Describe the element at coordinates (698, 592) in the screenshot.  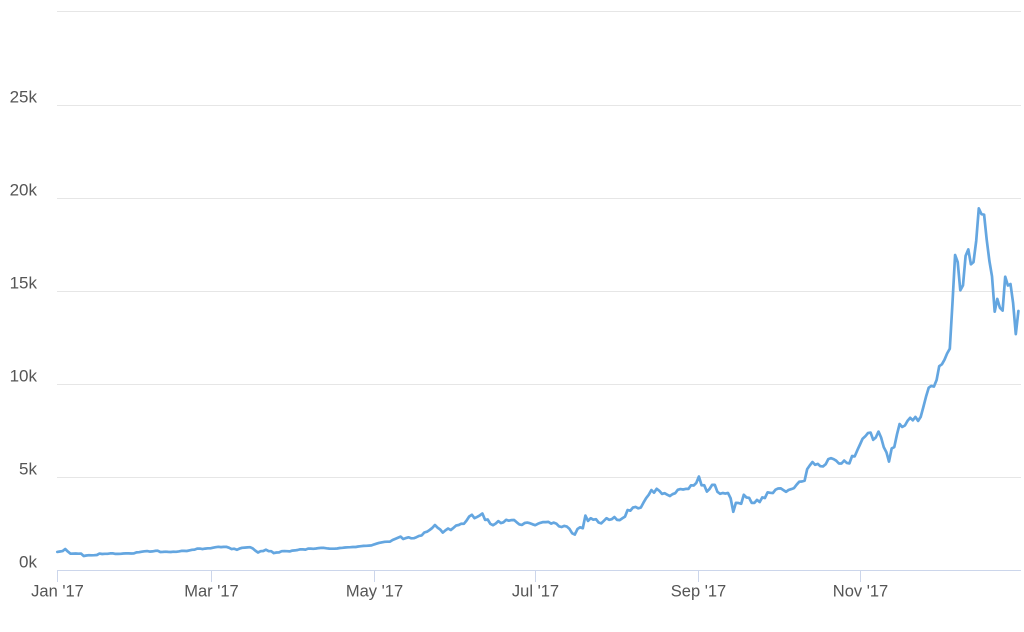
I see `svg-text: Sep '17` at that location.